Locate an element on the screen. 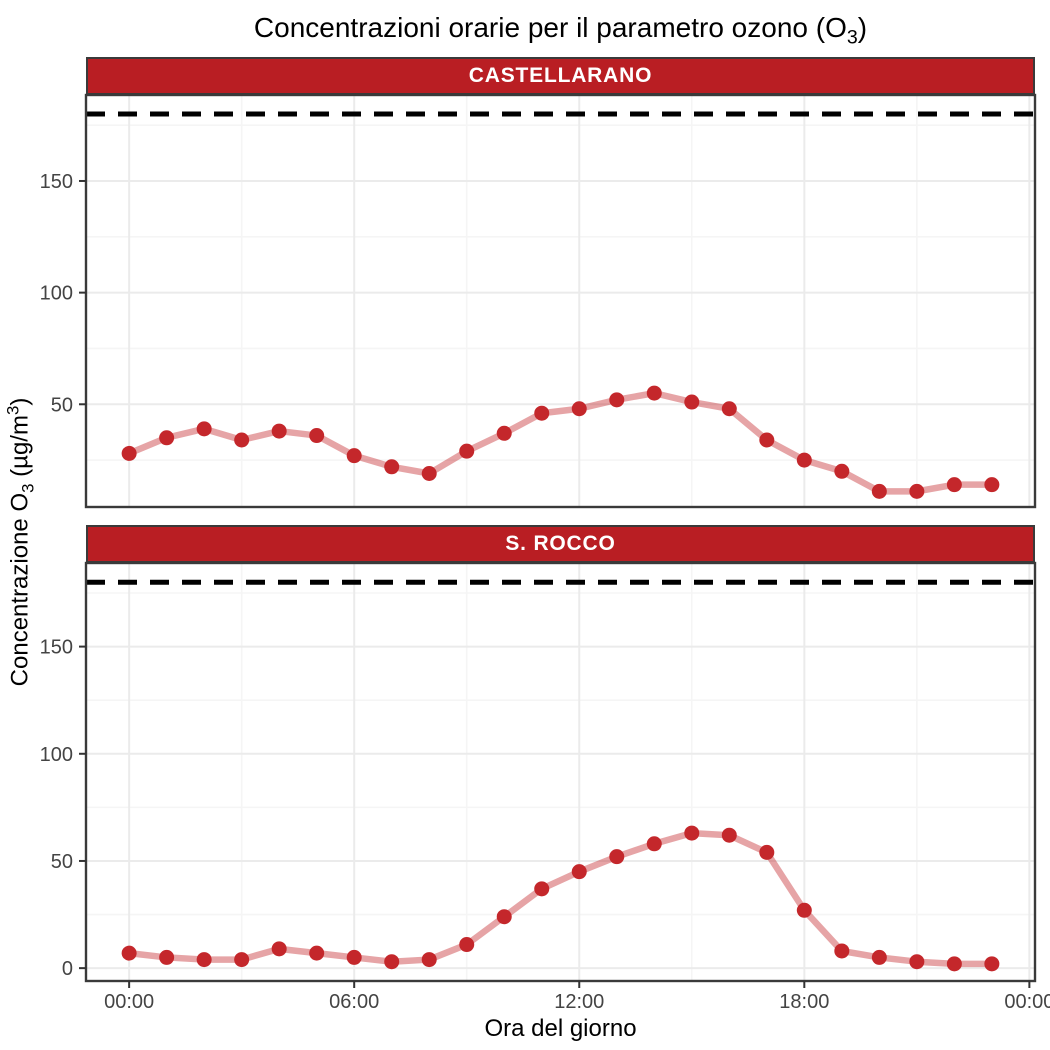 The image size is (1050, 1050). chart-title-text-end: ) is located at coordinates (862, 27).